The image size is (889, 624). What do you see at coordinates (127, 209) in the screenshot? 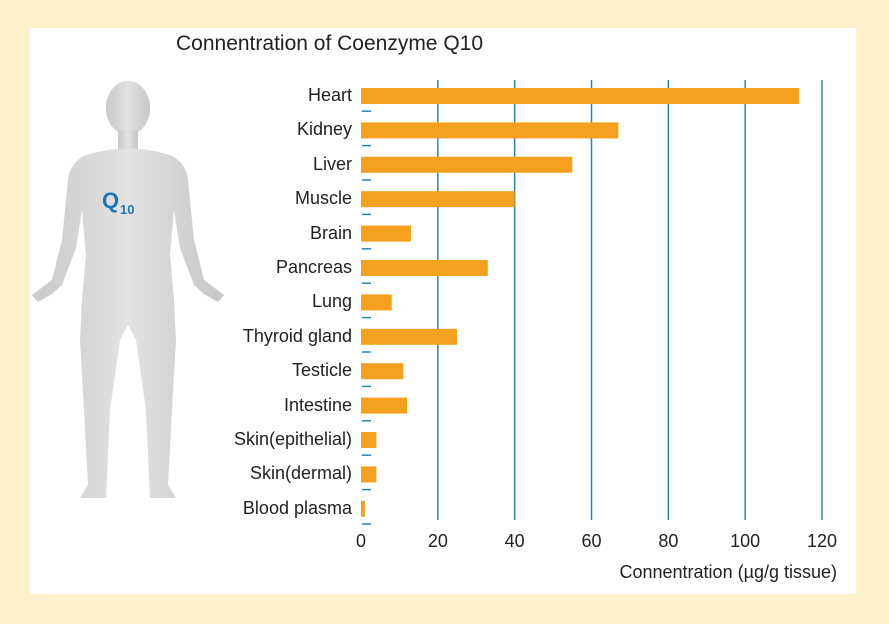
I see `q10-label-sub: 10` at bounding box center [127, 209].